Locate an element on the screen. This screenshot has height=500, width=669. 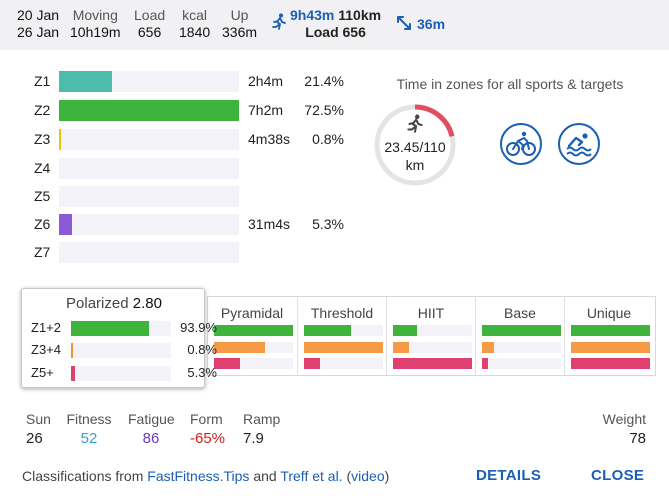
classification-name: HIIT is located at coordinates (431, 313).